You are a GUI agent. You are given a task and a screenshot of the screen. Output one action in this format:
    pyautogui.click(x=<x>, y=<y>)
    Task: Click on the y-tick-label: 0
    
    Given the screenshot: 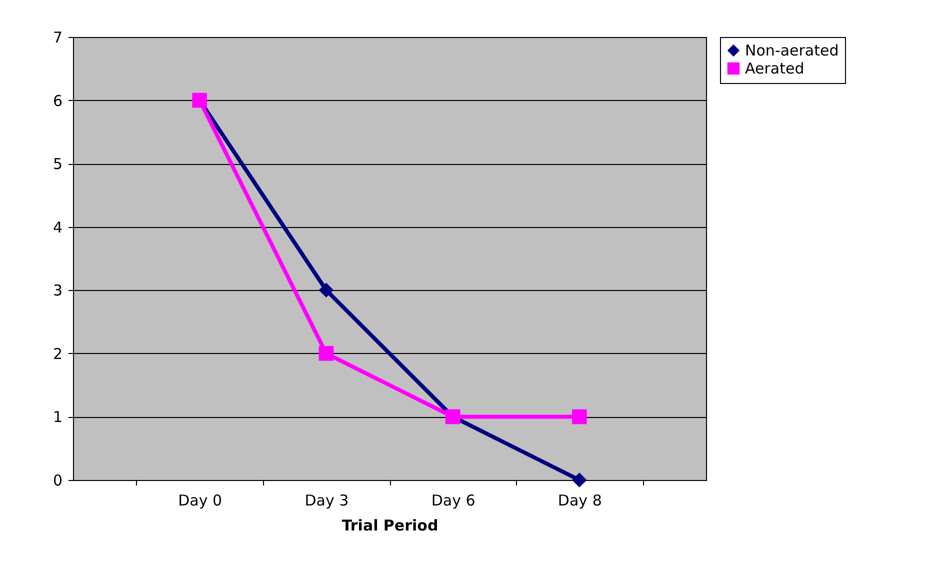 What is the action you would take?
    pyautogui.click(x=57, y=481)
    